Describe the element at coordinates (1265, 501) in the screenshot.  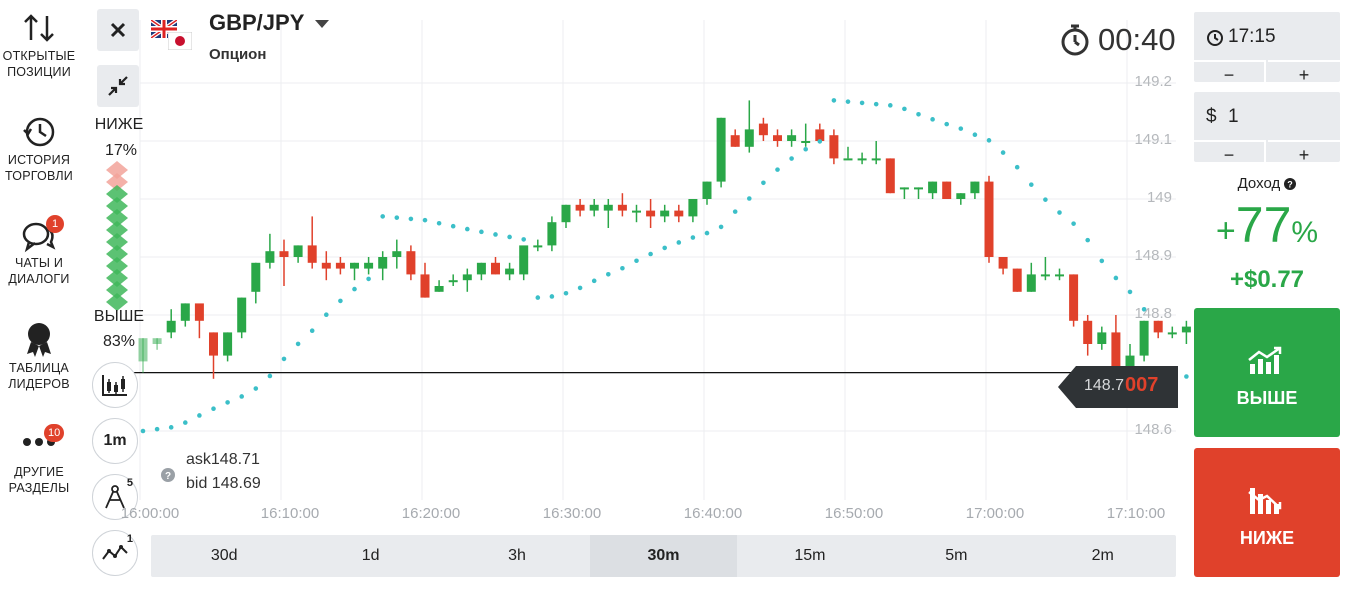
I see `chart-down-icon` at that location.